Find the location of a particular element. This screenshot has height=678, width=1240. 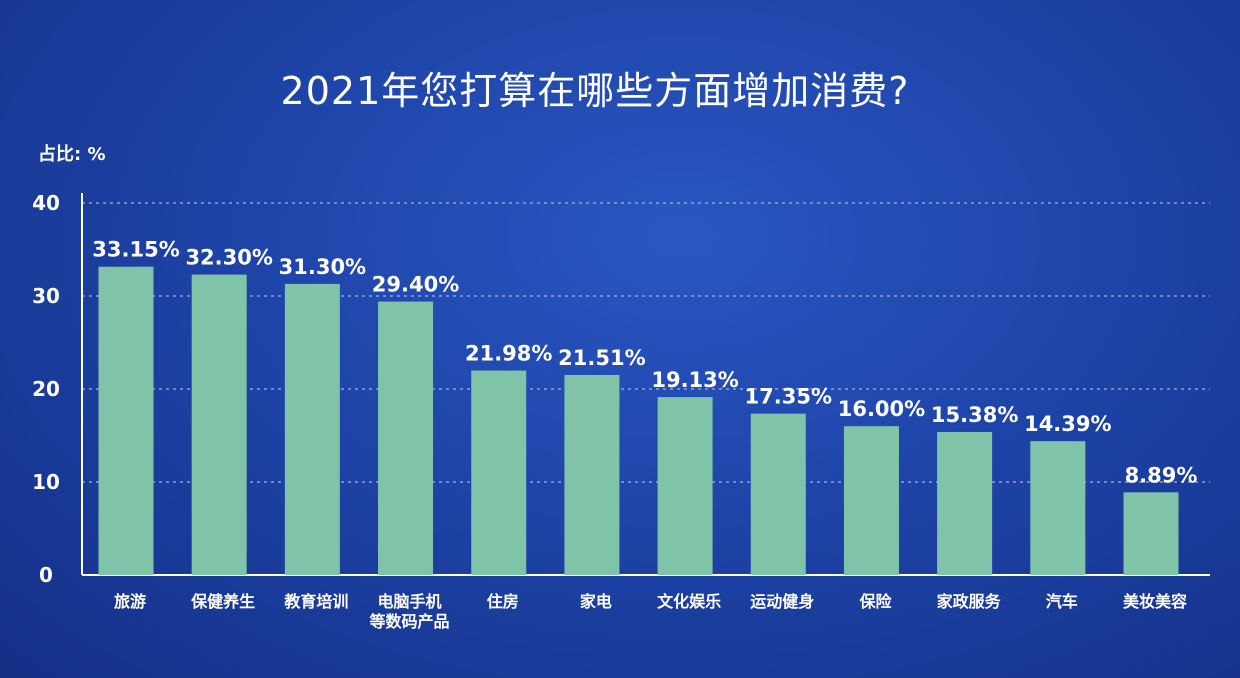

x-tick-label: 教育培训 is located at coordinates (316, 601).